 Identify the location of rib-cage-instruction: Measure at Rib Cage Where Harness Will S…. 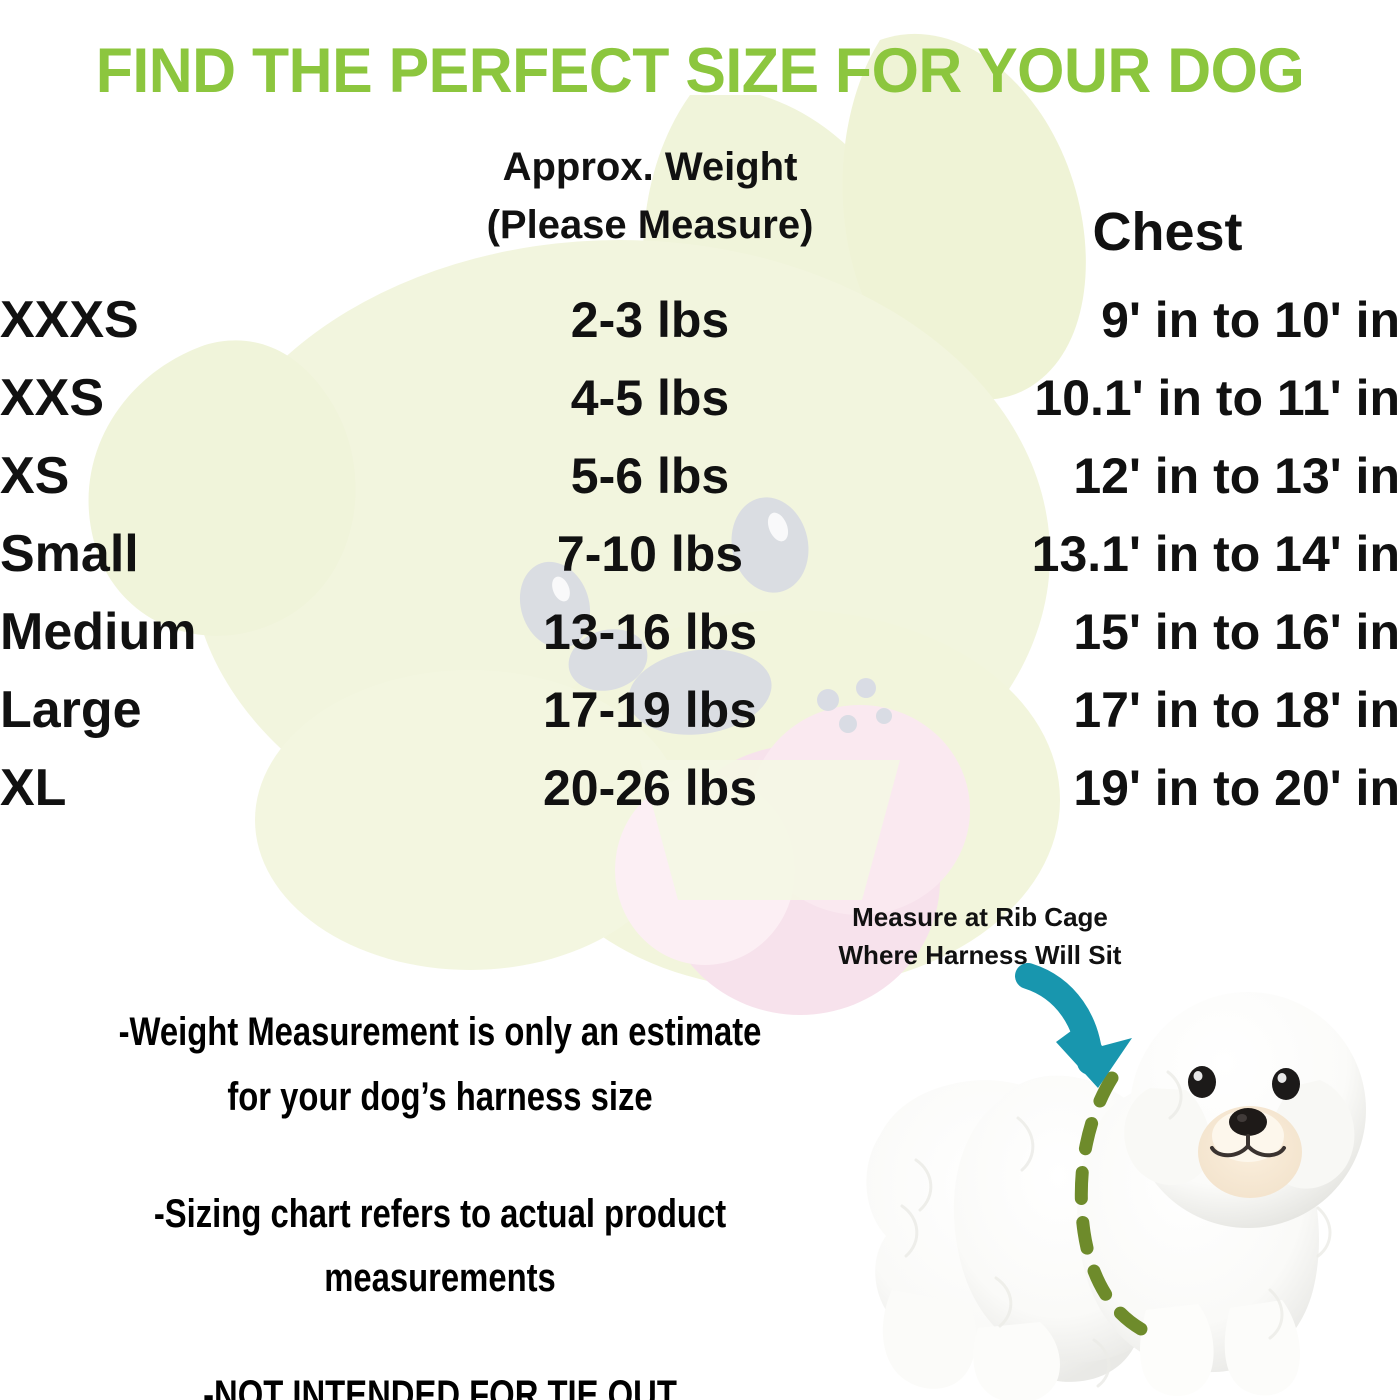
(980, 936).